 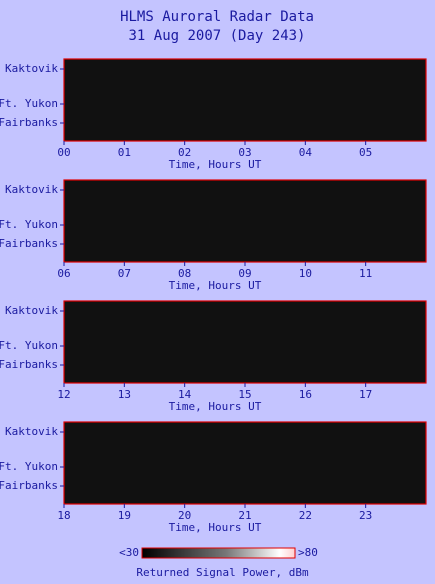 I want to click on x-tick-label: 15, so click(x=244, y=394).